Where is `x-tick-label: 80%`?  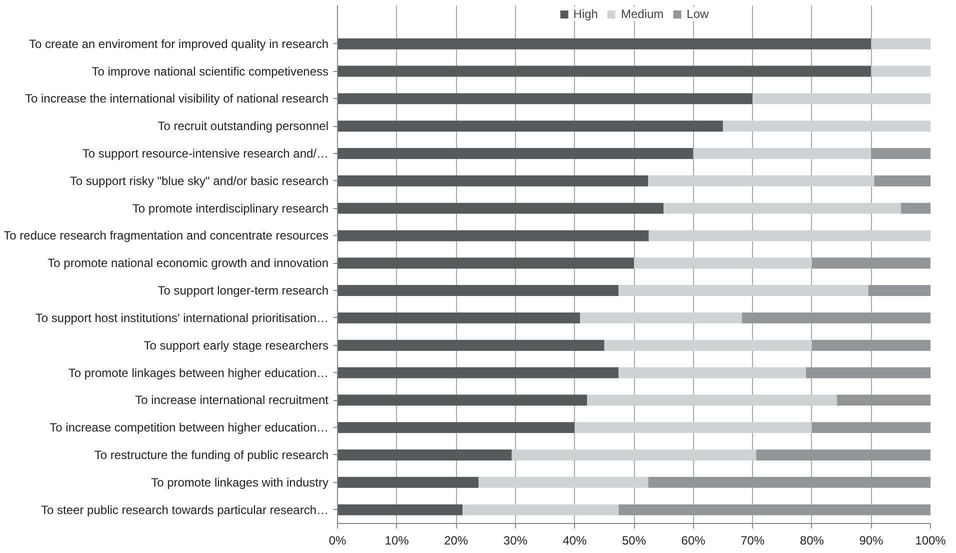
x-tick-label: 80% is located at coordinates (812, 541).